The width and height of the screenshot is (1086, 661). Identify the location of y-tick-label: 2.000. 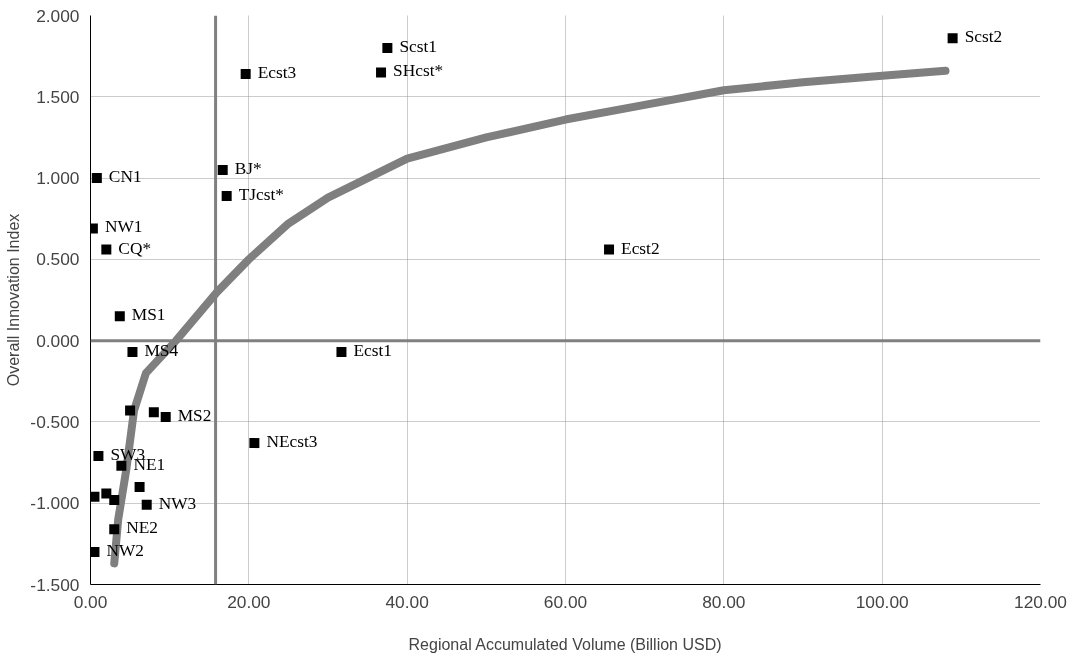
(58, 15).